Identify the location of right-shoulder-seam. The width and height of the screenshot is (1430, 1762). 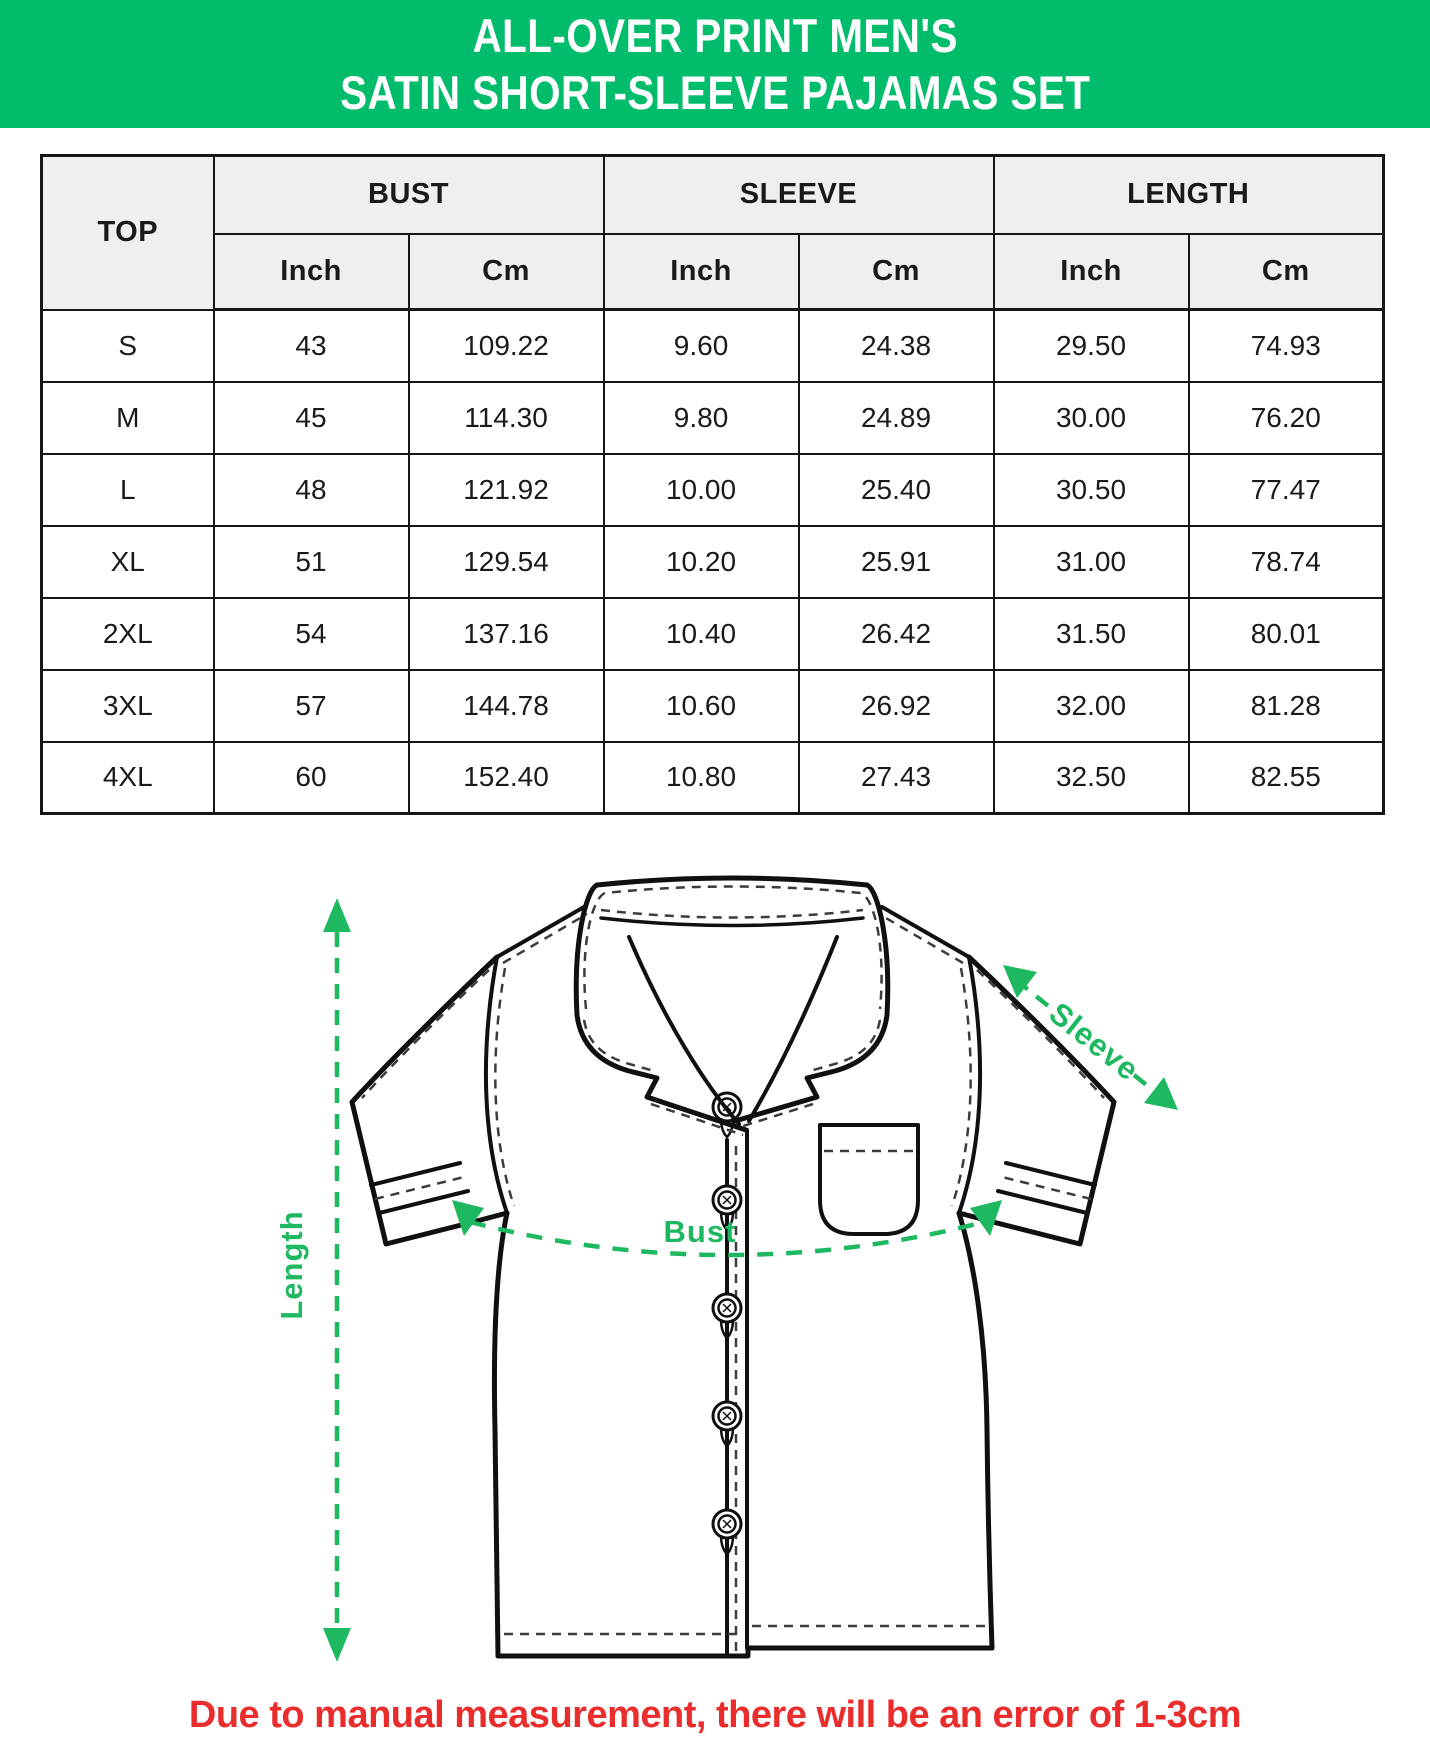
(925, 932).